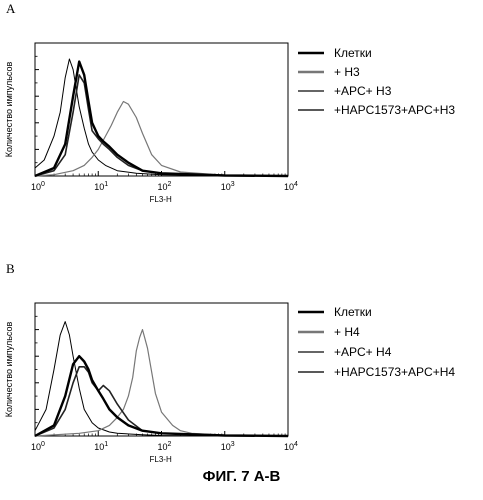 The image size is (483, 500). I want to click on panel-b-legend-label-3: +APC+ H4, so click(363, 352).